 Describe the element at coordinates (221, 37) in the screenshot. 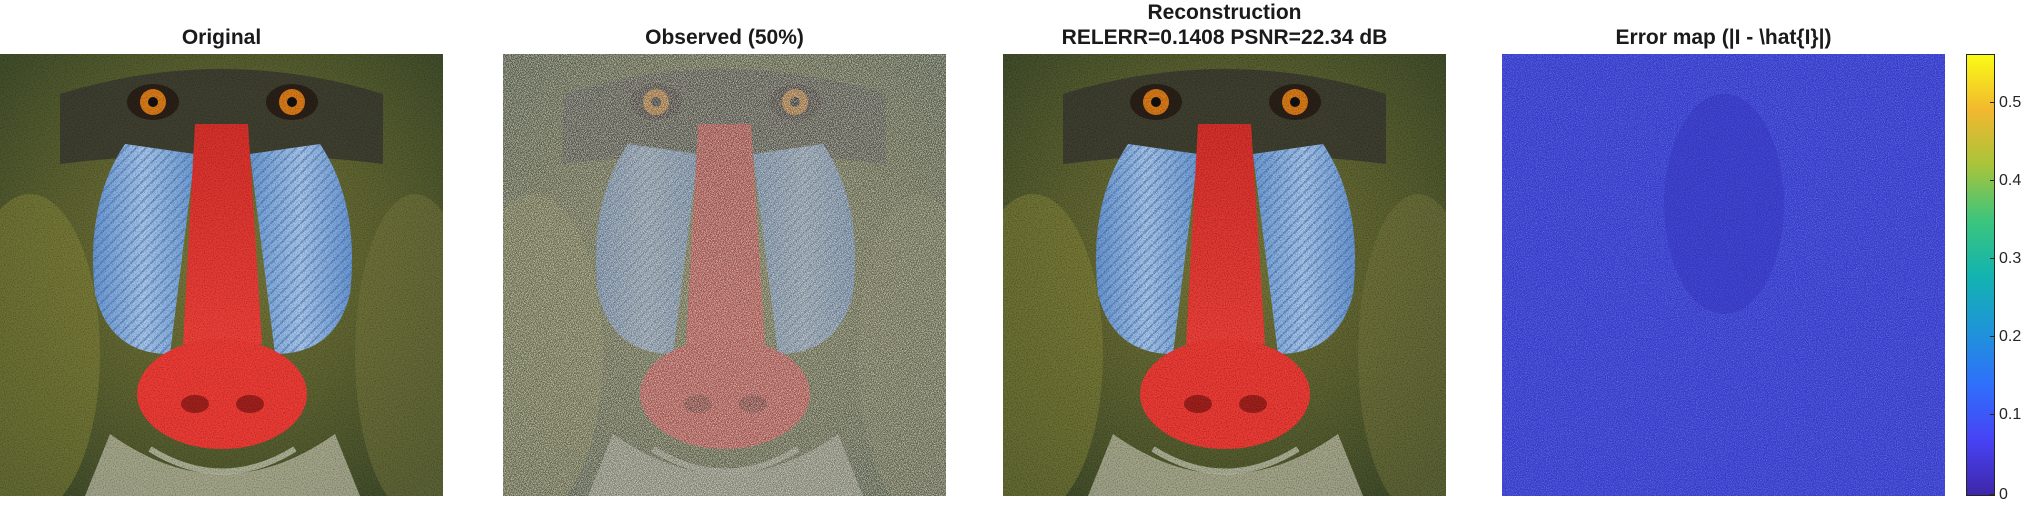

I see `panel-title-original: Original` at that location.